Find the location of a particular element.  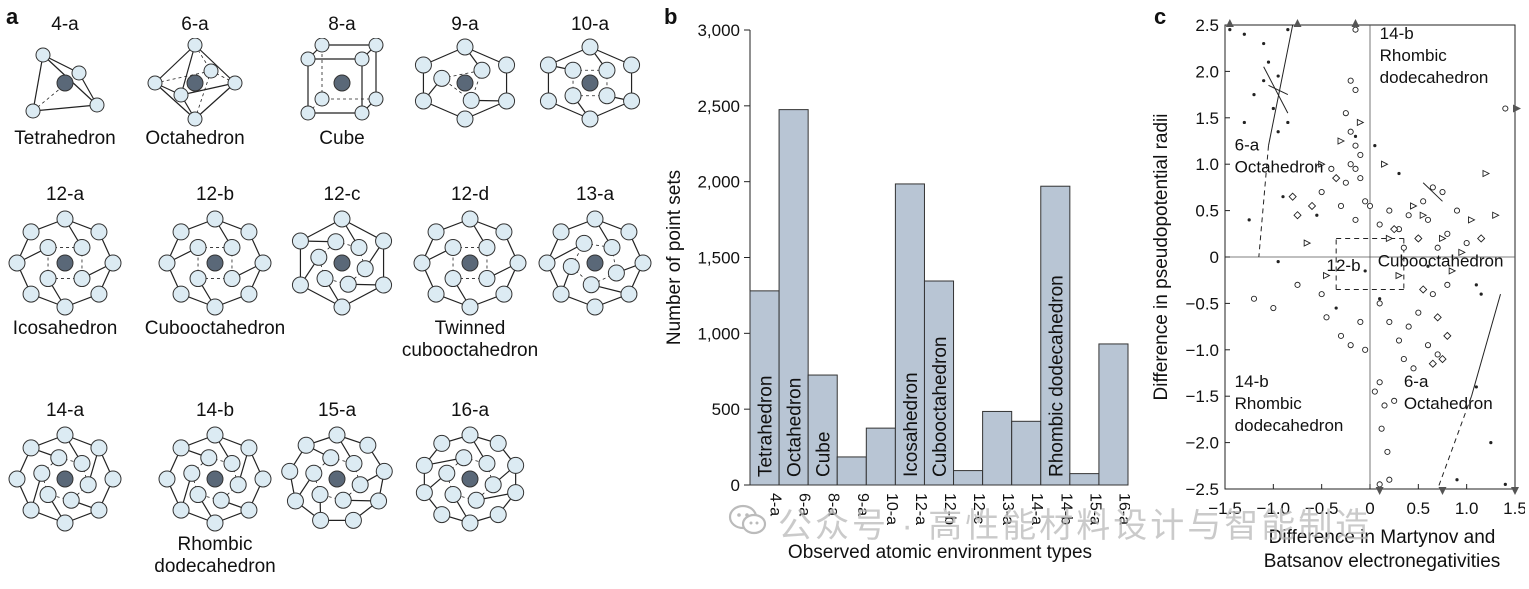

bar-14-a is located at coordinates (1026, 453).